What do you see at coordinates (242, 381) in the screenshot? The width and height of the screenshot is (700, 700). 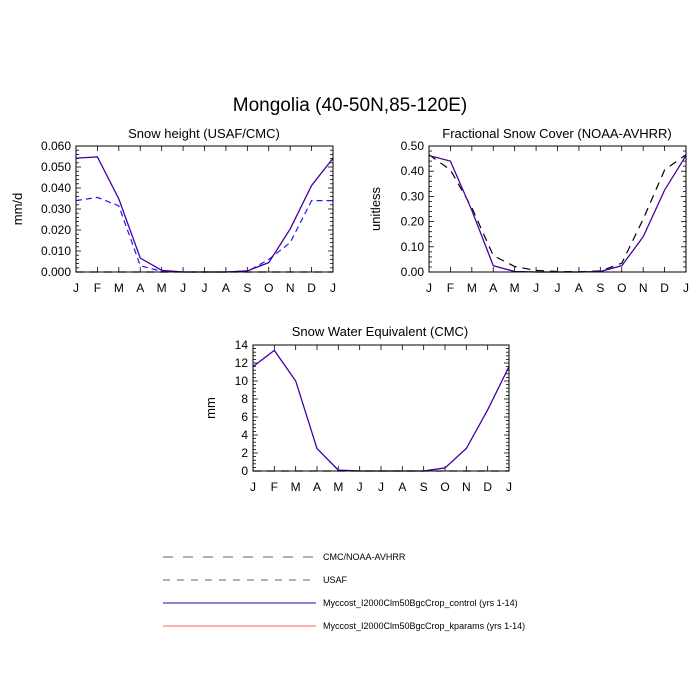 I see `y-tick-label: 10` at bounding box center [242, 381].